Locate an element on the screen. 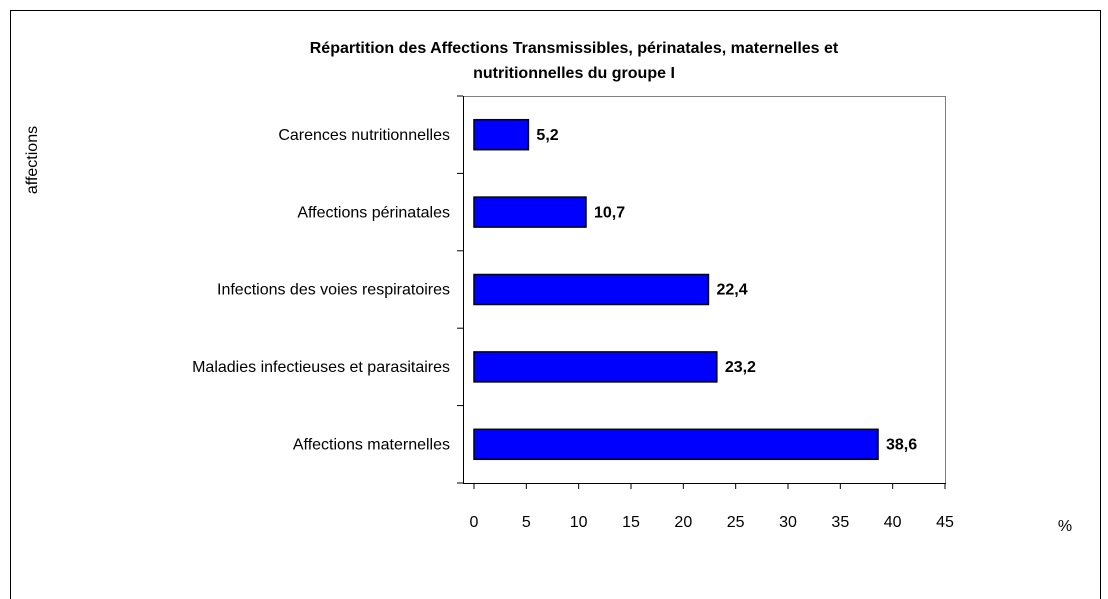 The image size is (1108, 599). data-label: 23,2 is located at coordinates (740, 367).